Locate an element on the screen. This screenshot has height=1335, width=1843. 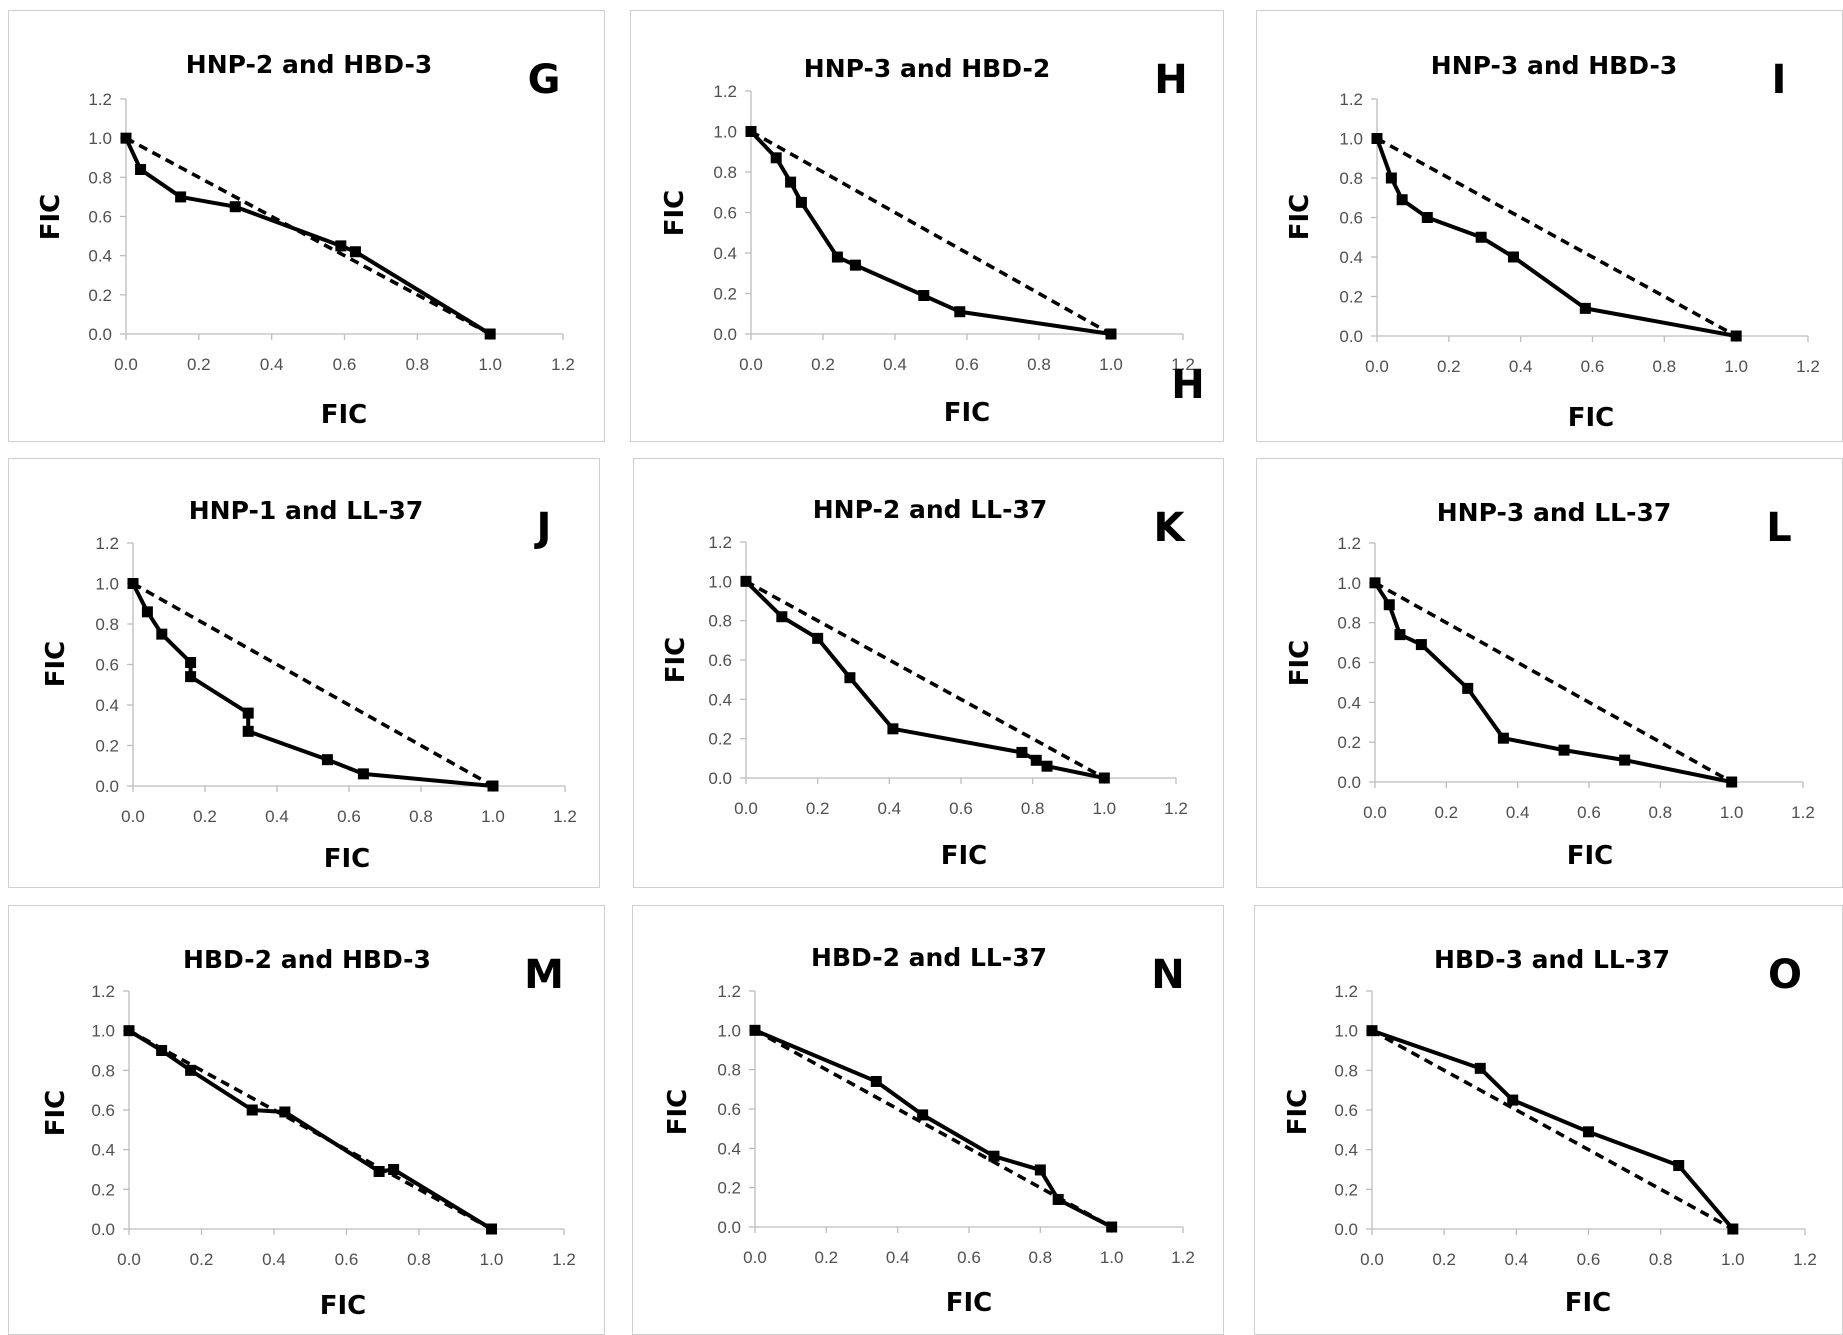
panel-letter: N is located at coordinates (1167, 975).